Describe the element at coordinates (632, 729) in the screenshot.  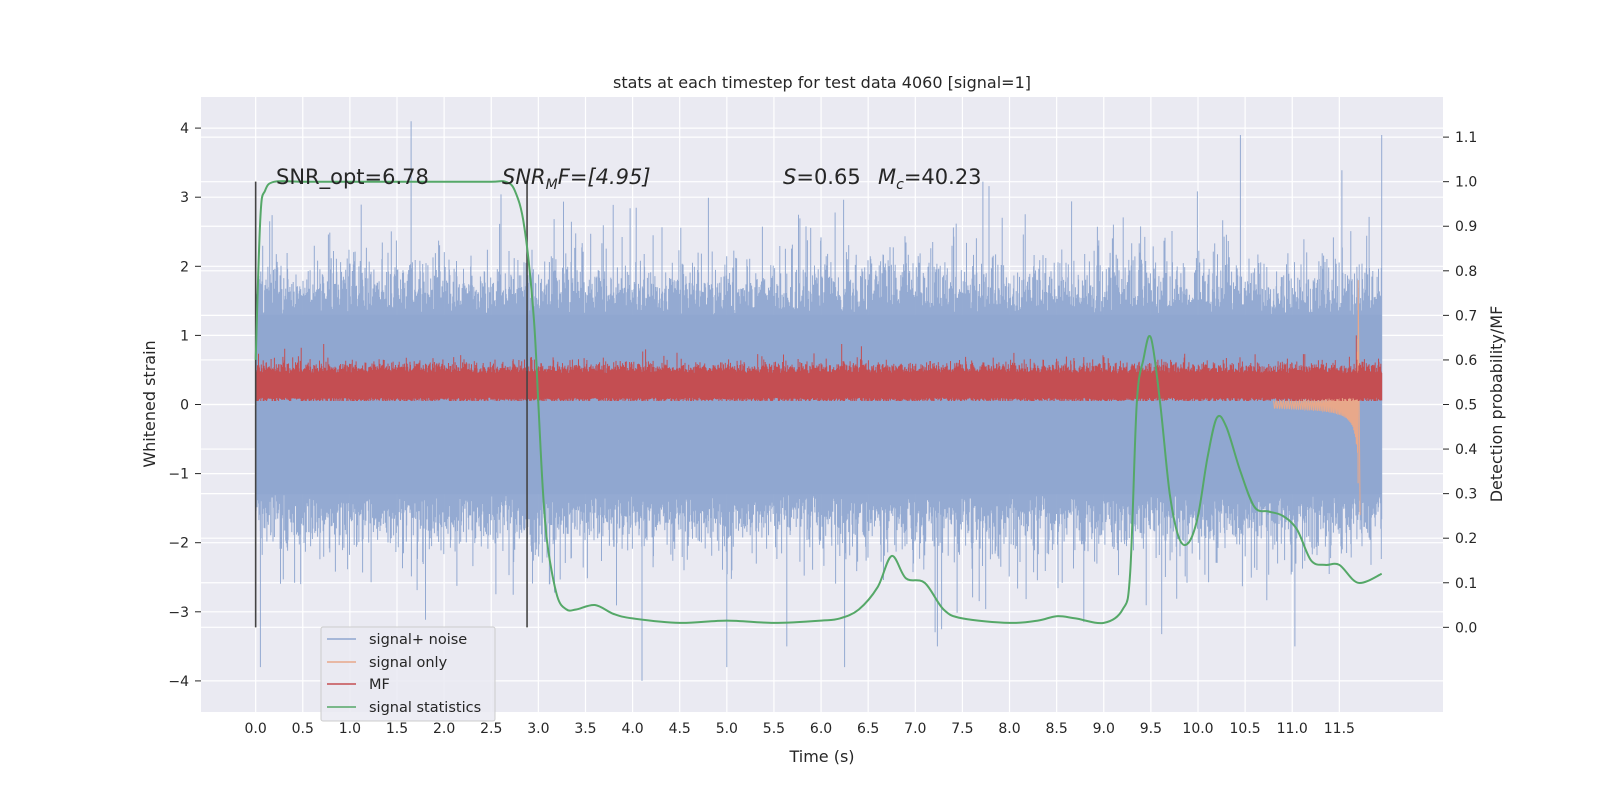
I see `x-tick-label: 4.0` at that location.